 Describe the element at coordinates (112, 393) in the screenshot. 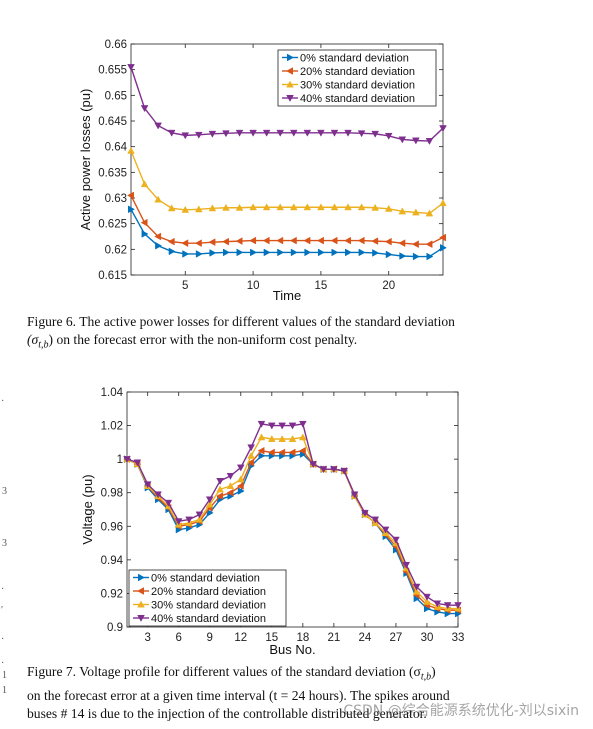

I see `y-tick-label: 1.04` at that location.